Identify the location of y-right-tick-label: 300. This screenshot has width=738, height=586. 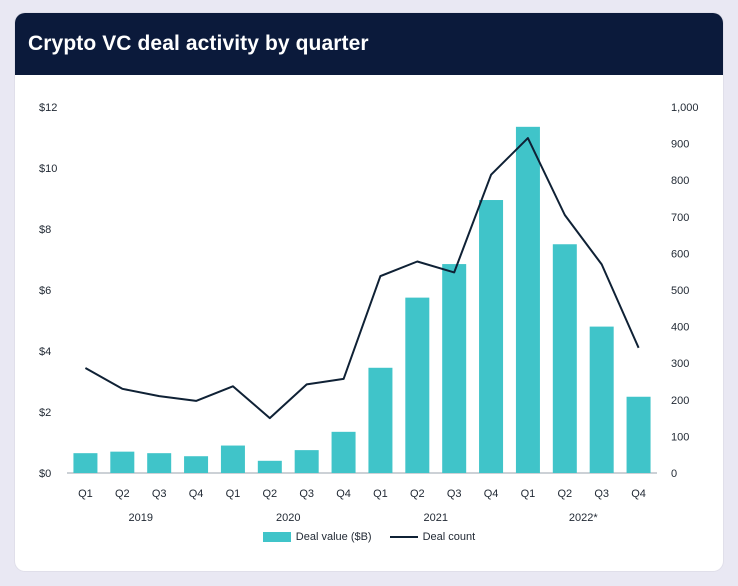
(680, 364).